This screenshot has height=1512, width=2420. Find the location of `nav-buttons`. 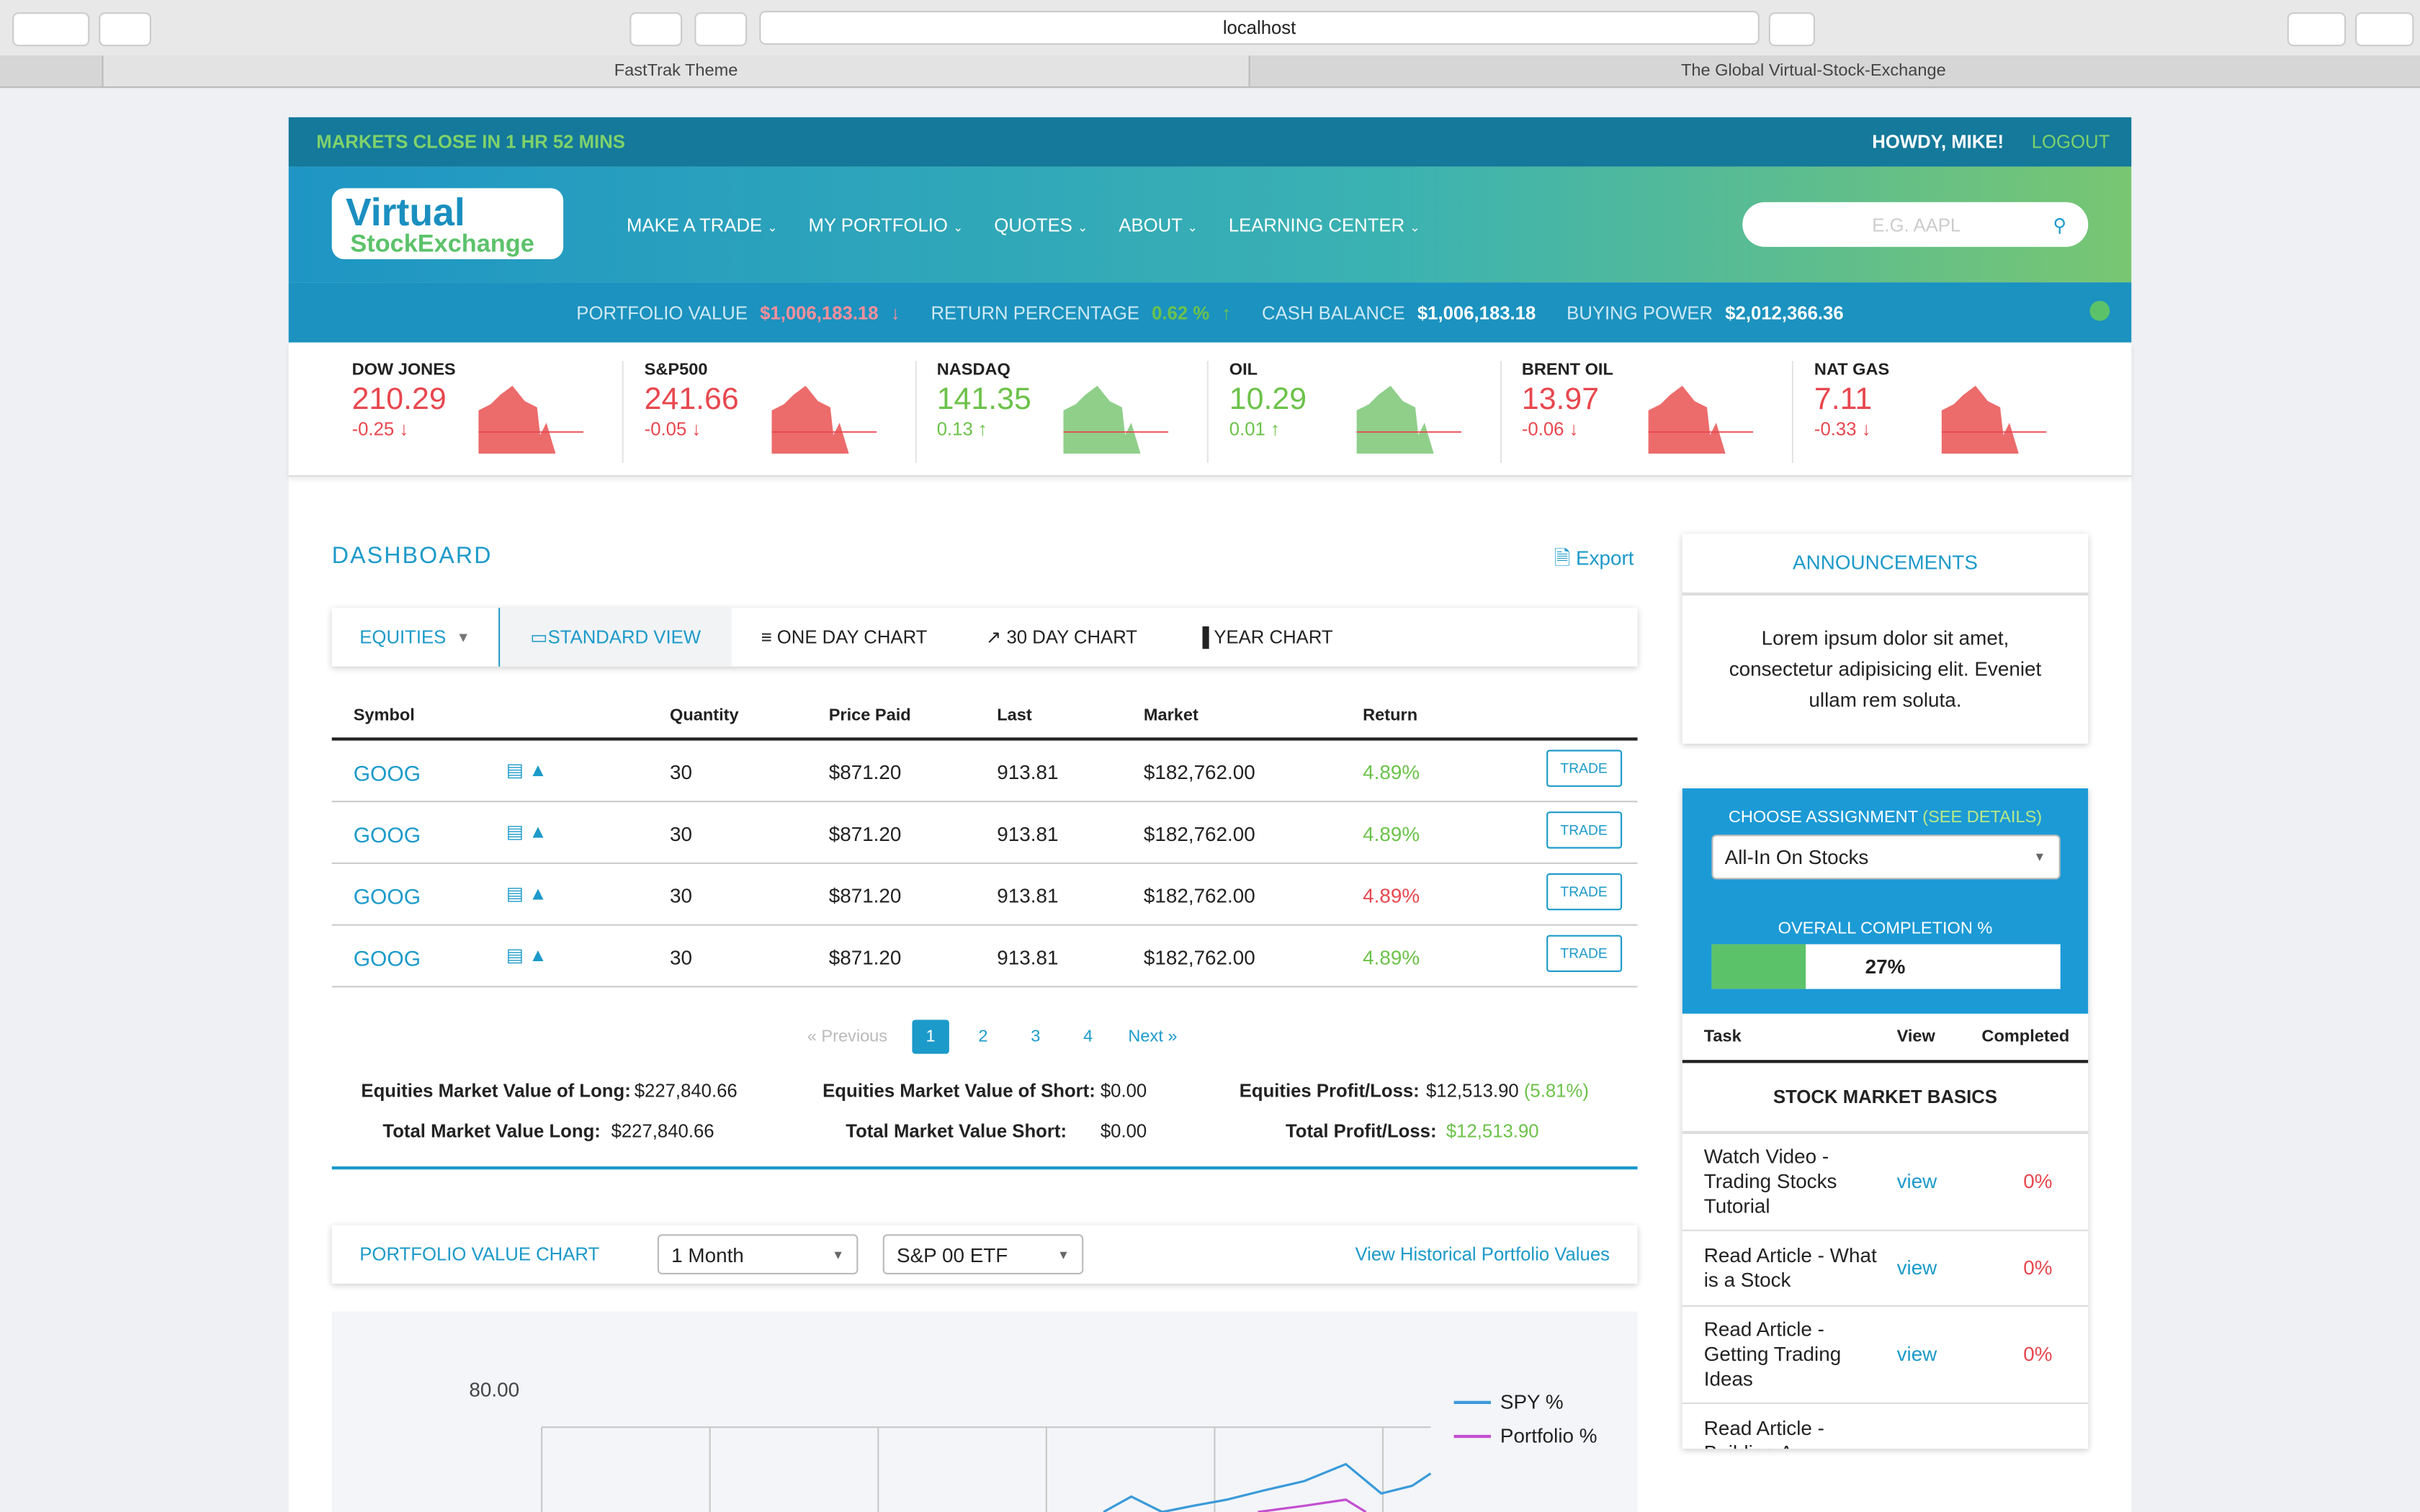

nav-buttons is located at coordinates (51, 29).